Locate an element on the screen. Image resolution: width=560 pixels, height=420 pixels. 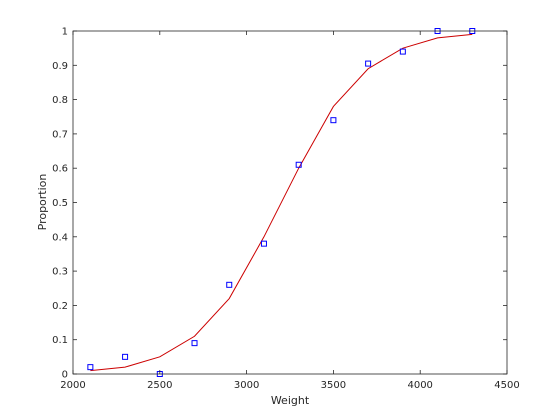
y-tick-label: 0.4 is located at coordinates (60, 237).